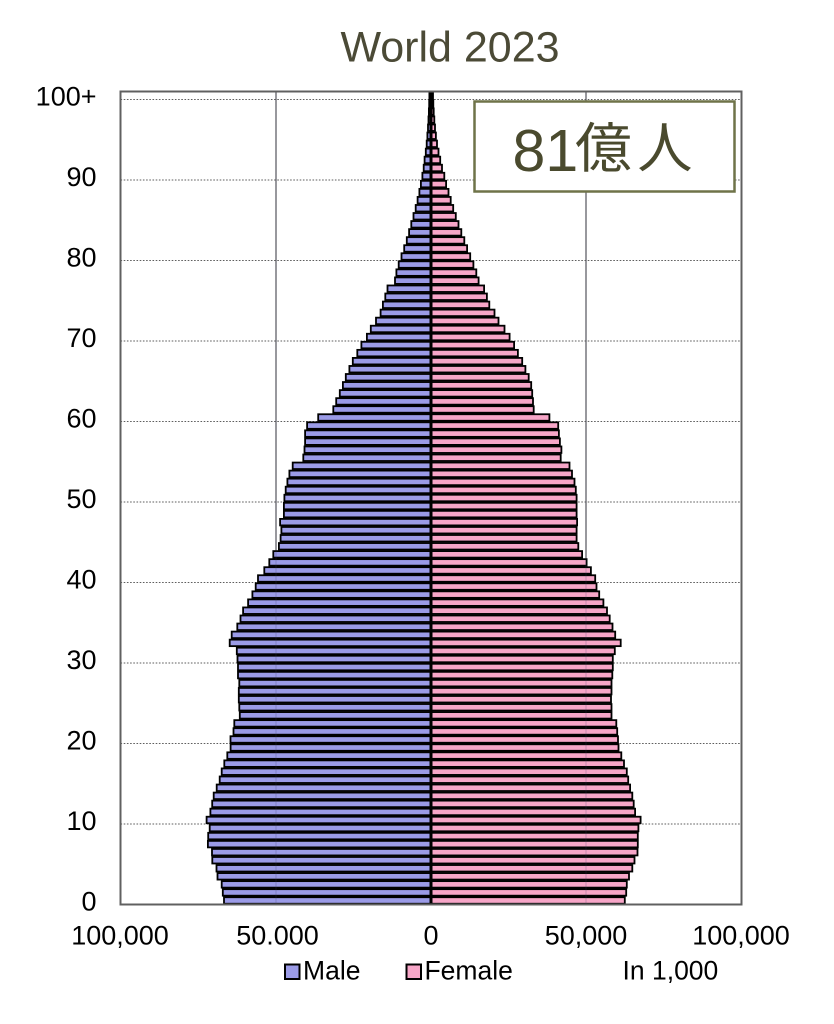 Image resolution: width=834 pixels, height=1024 pixels. I want to click on svg-text: Male, so click(331, 971).